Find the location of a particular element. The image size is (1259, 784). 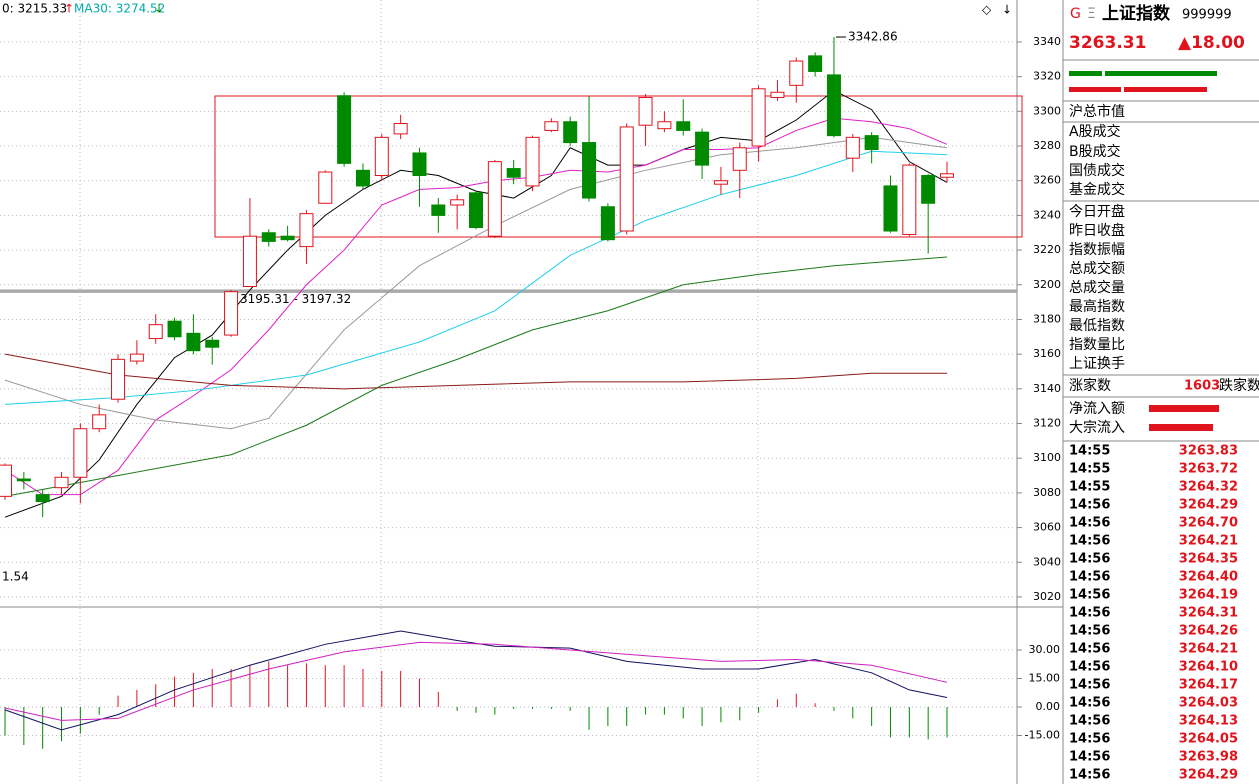

y-tick-label: 0.00 is located at coordinates (1048, 706).